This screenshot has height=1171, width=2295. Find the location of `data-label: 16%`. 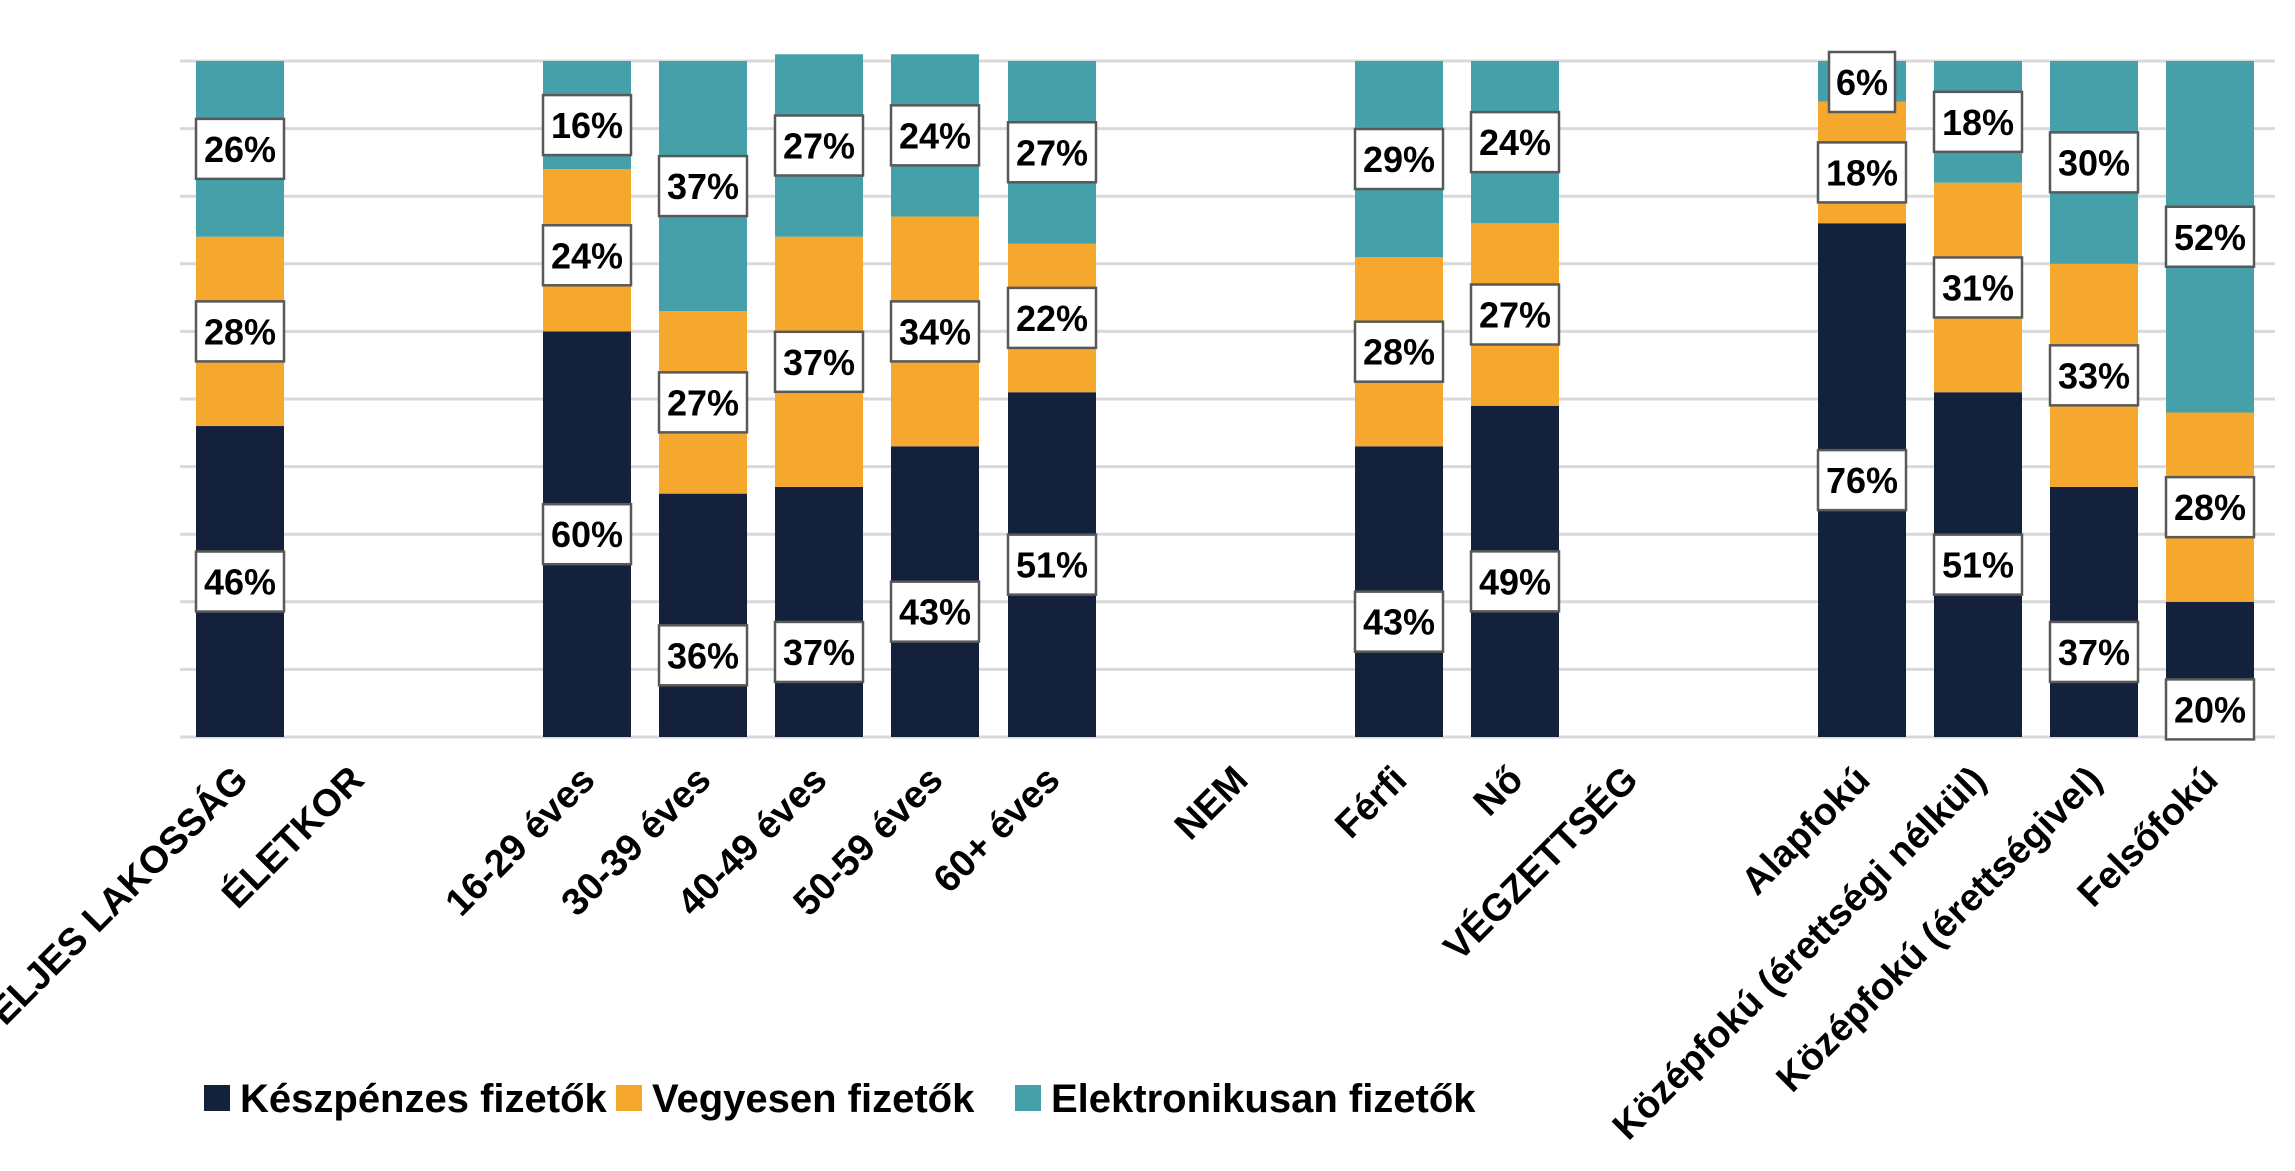

data-label: 16% is located at coordinates (587, 125).